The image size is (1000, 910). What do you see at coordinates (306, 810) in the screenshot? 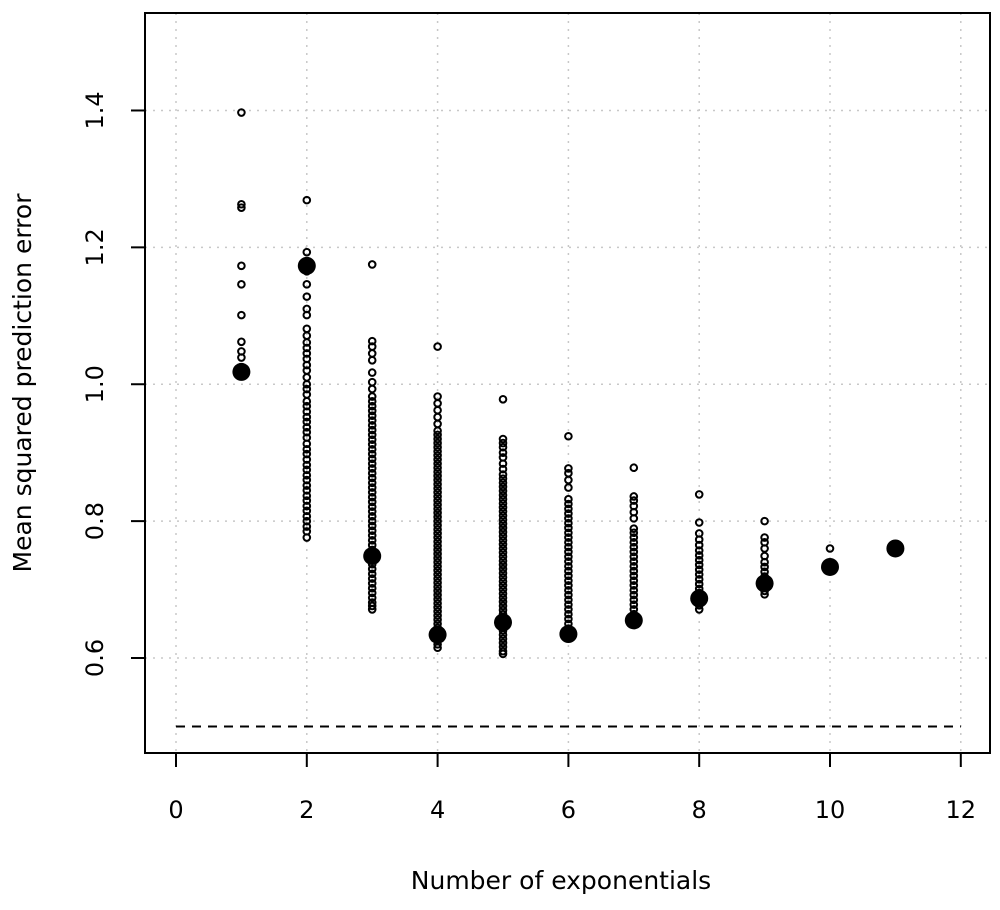
I see `x-tick-label: 2` at bounding box center [306, 810].